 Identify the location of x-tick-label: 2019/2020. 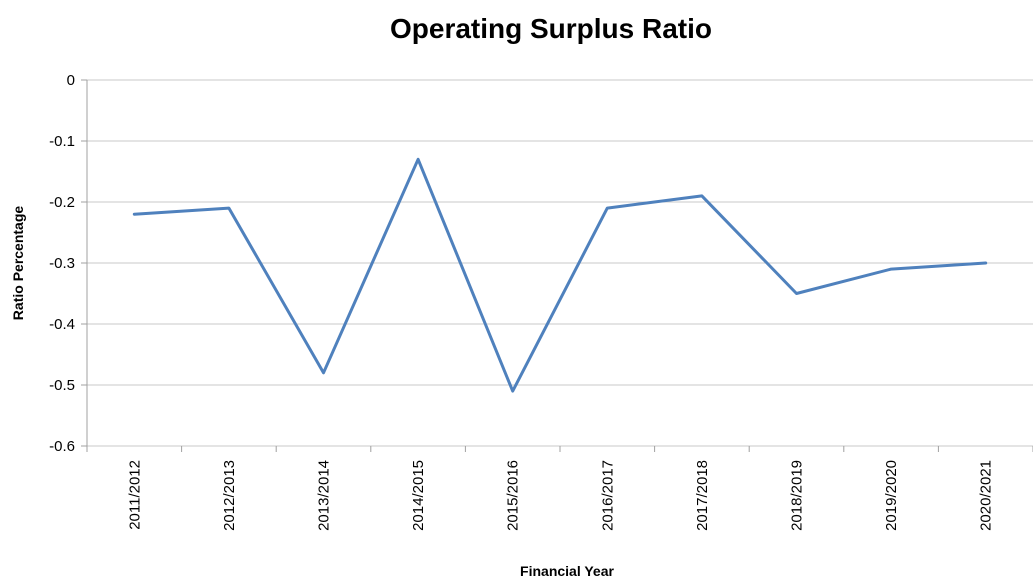
(891, 495).